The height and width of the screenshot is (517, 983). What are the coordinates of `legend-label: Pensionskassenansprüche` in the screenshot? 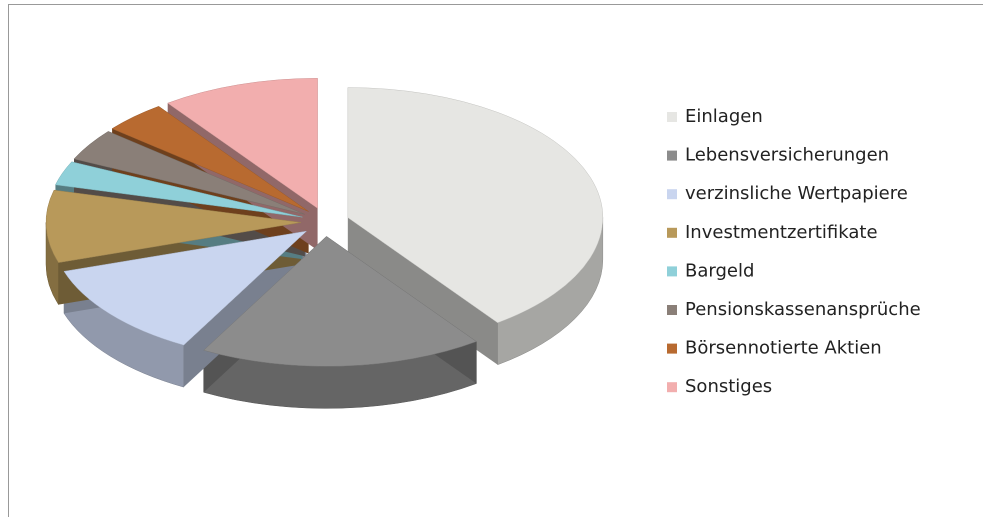 It's located at (803, 309).